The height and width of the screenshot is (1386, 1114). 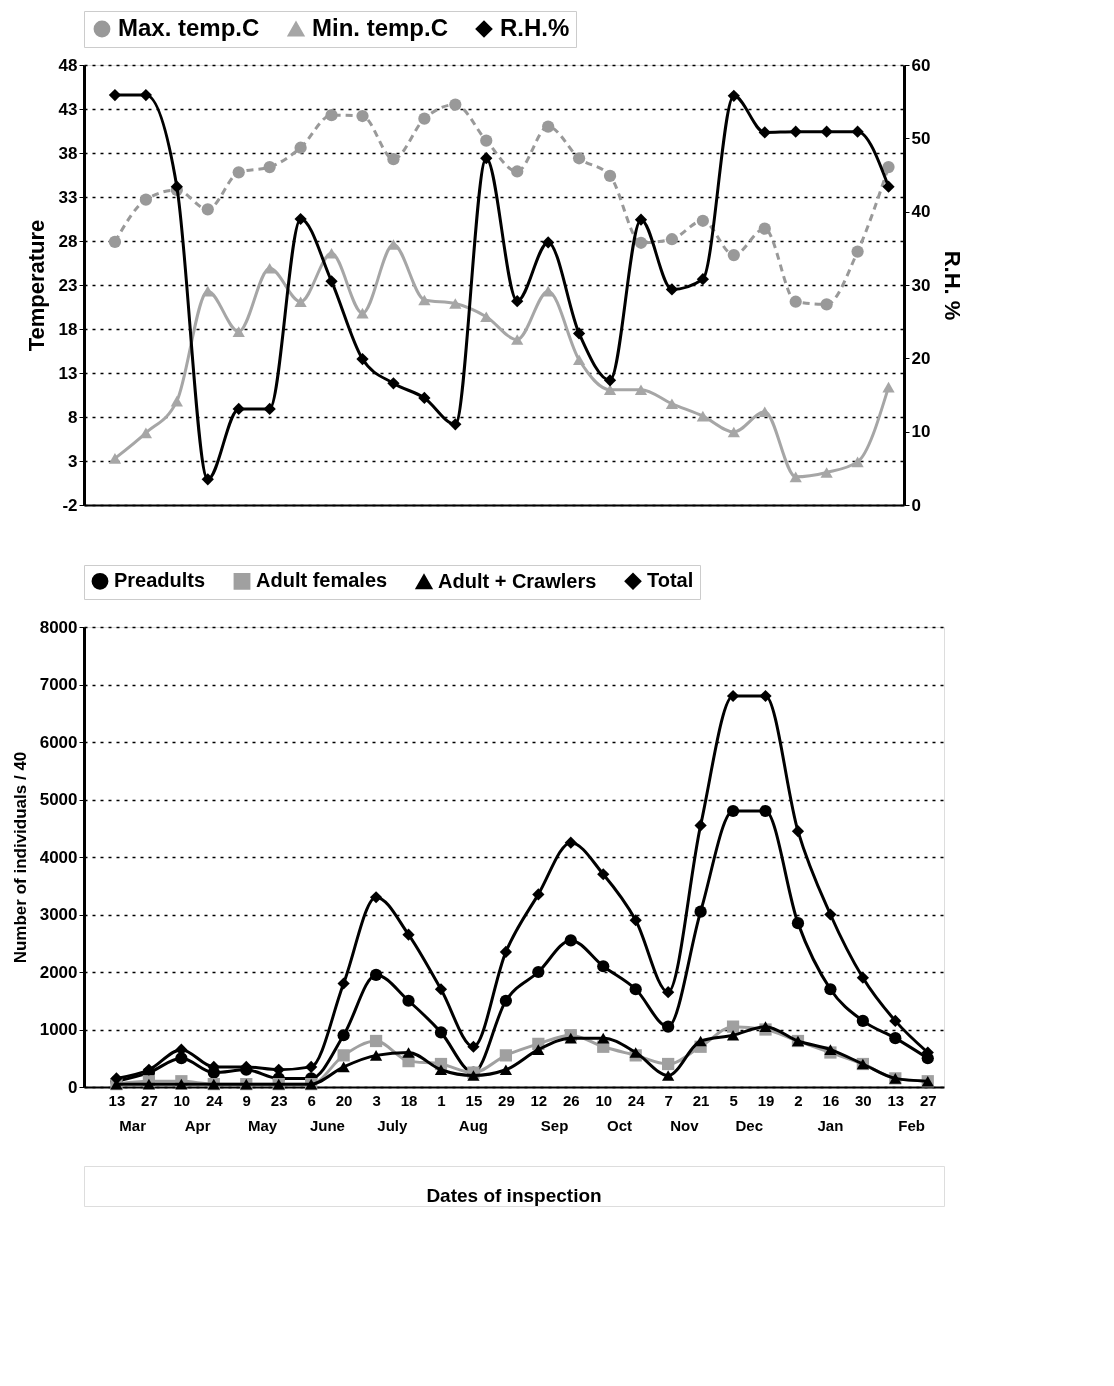 I want to click on x-tick-label: 15, so click(x=474, y=1100).